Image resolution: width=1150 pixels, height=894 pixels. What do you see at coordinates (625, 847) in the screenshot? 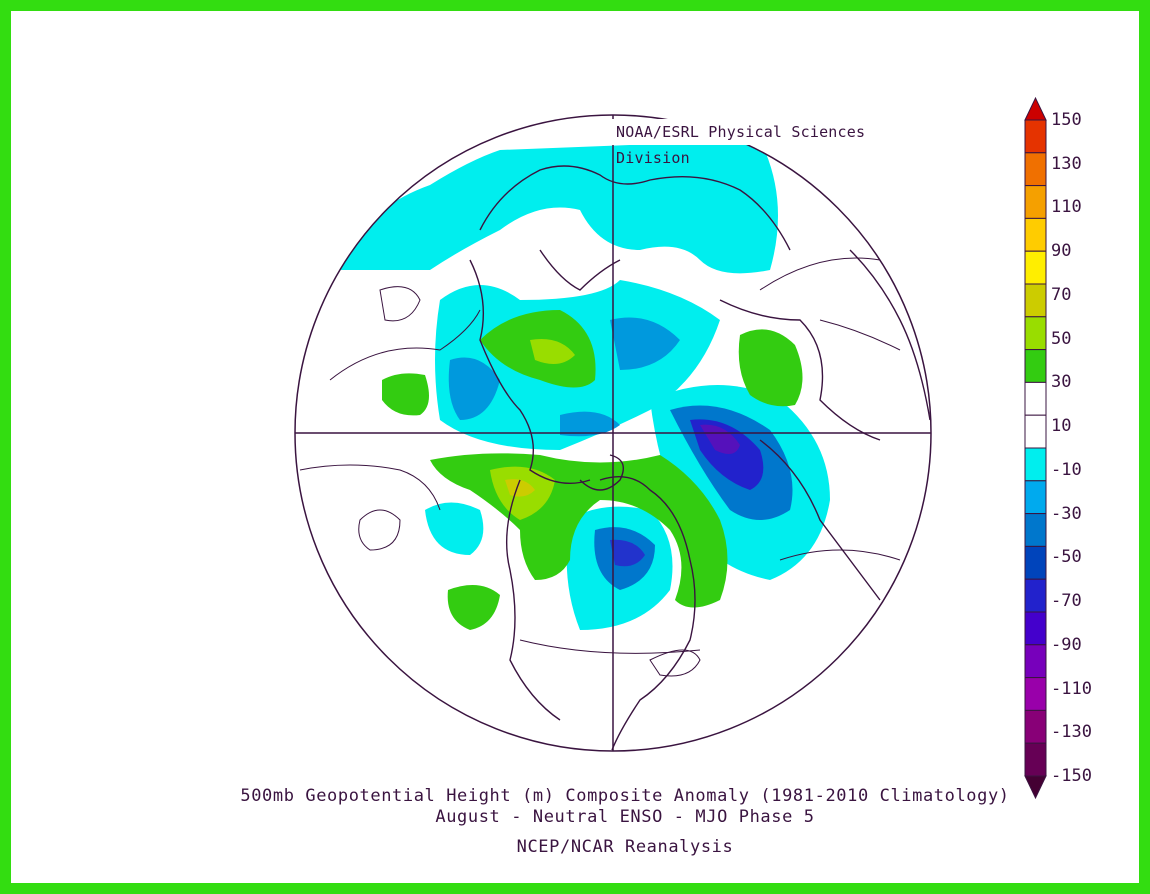
I see `caption-source: NCEP/NCAR Reanalysis` at bounding box center [625, 847].